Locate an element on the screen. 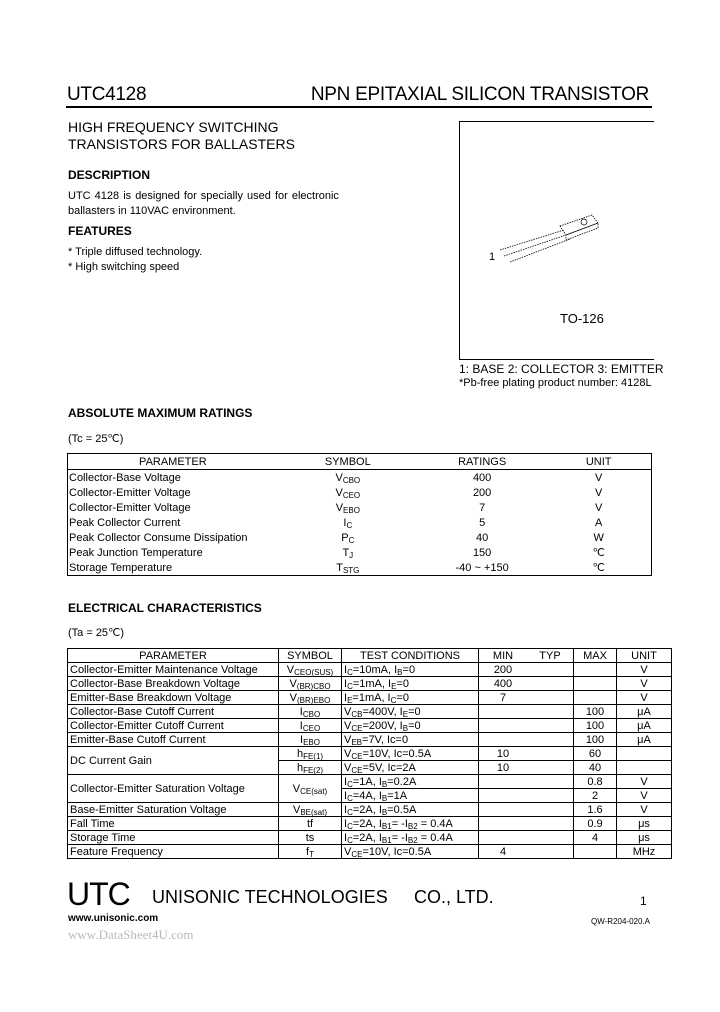 The height and width of the screenshot is (1012, 720). symbol-subscript: (BR)EBO is located at coordinates (314, 700).